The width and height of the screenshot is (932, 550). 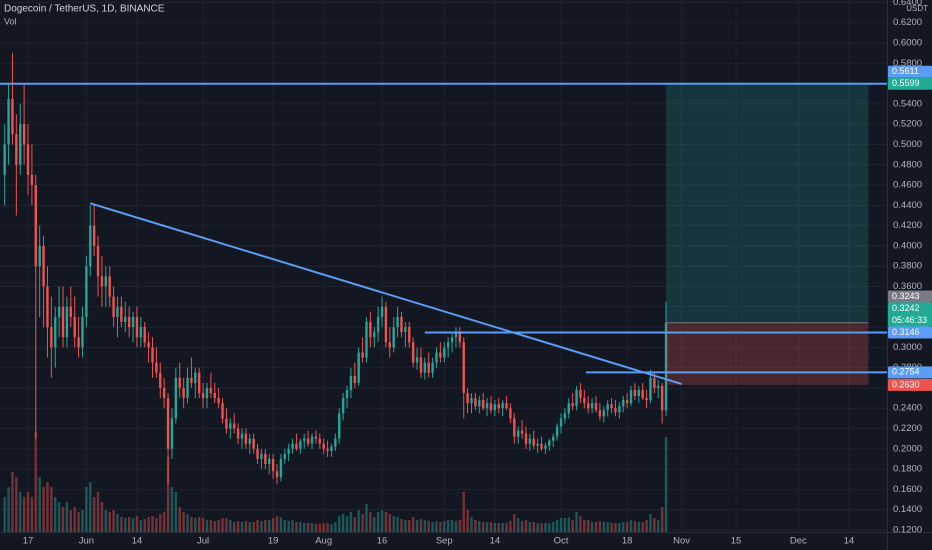 I want to click on y-tick-label: 0.1200, so click(x=907, y=529).